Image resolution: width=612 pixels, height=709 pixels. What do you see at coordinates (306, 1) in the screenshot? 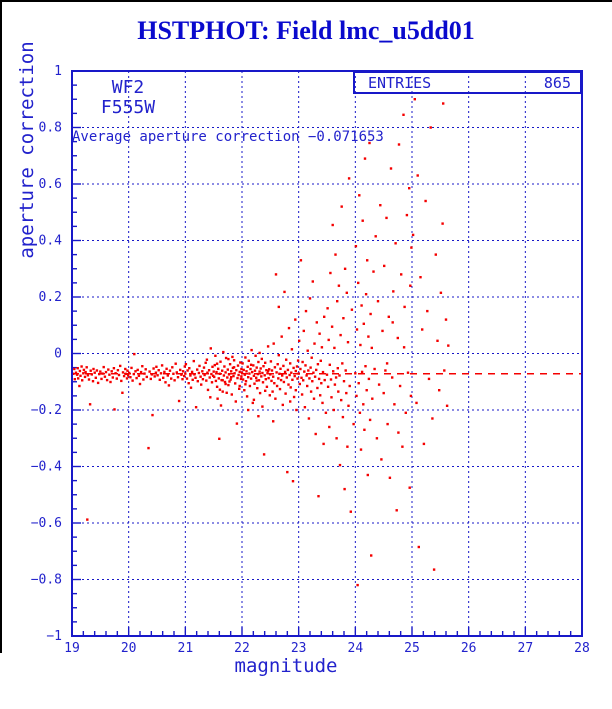
I see `window-frame-top` at bounding box center [306, 1].